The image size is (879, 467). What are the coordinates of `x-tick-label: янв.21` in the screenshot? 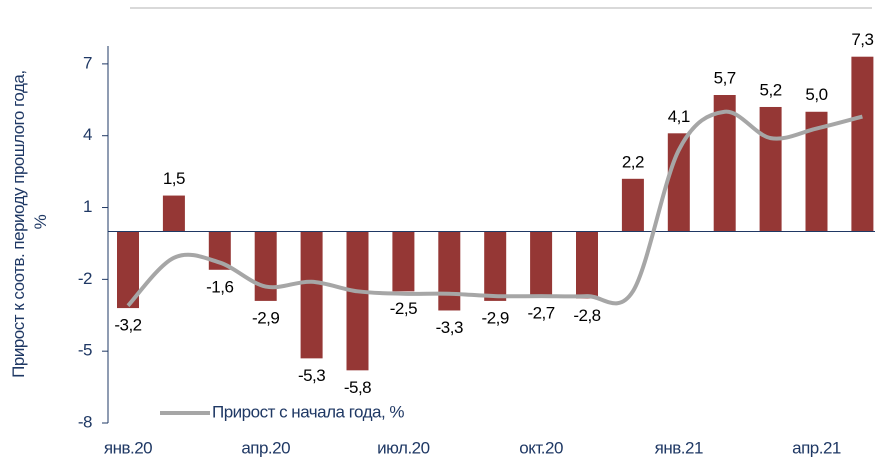 It's located at (679, 447).